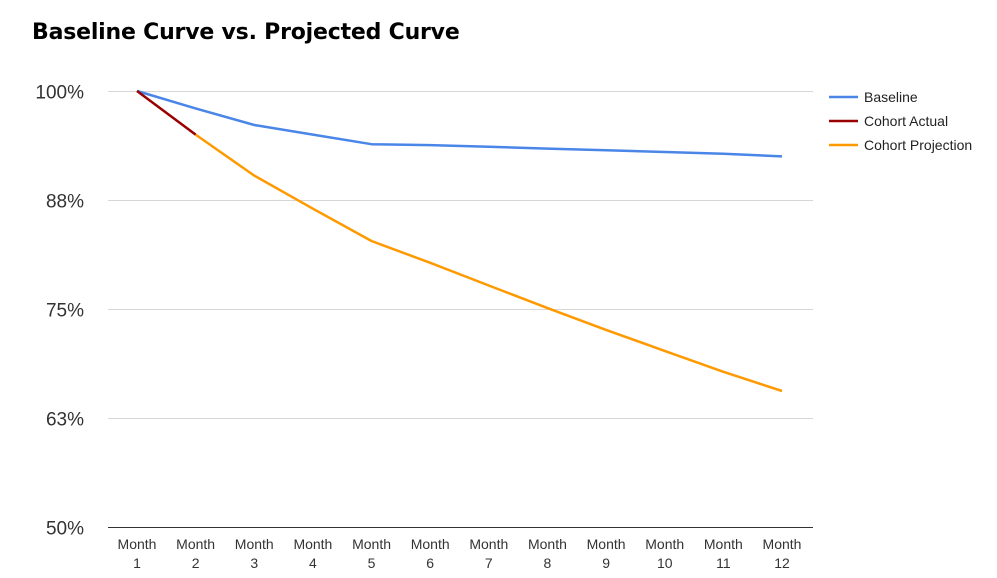 Image resolution: width=997 pixels, height=578 pixels. What do you see at coordinates (65, 311) in the screenshot?
I see `y-tick-label: 75%` at bounding box center [65, 311].